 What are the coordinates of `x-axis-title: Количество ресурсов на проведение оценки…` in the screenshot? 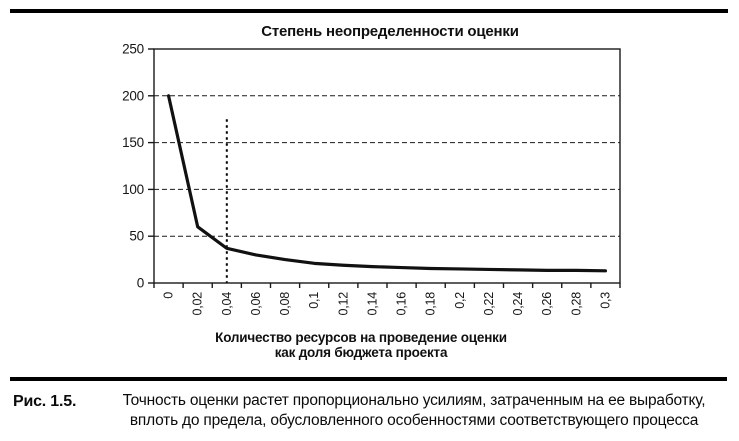 It's located at (361, 345).